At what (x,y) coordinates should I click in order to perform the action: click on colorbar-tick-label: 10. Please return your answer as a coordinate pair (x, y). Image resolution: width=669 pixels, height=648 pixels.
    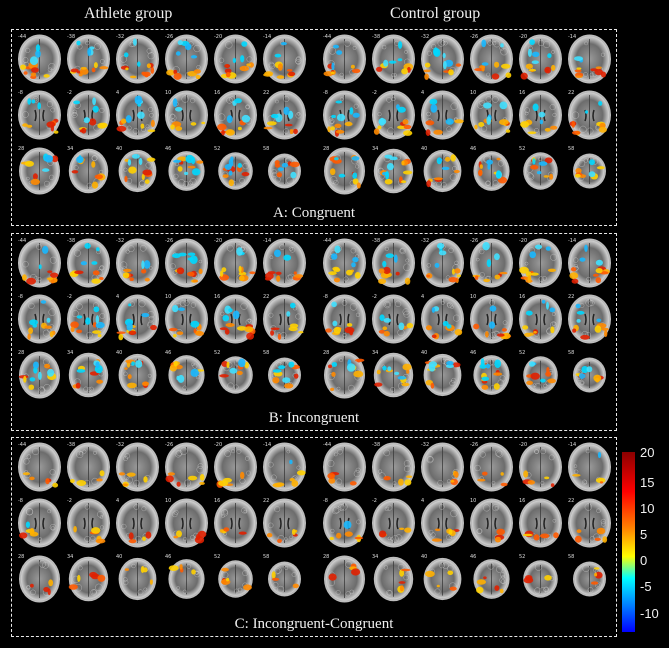
    Looking at the image, I should click on (647, 508).